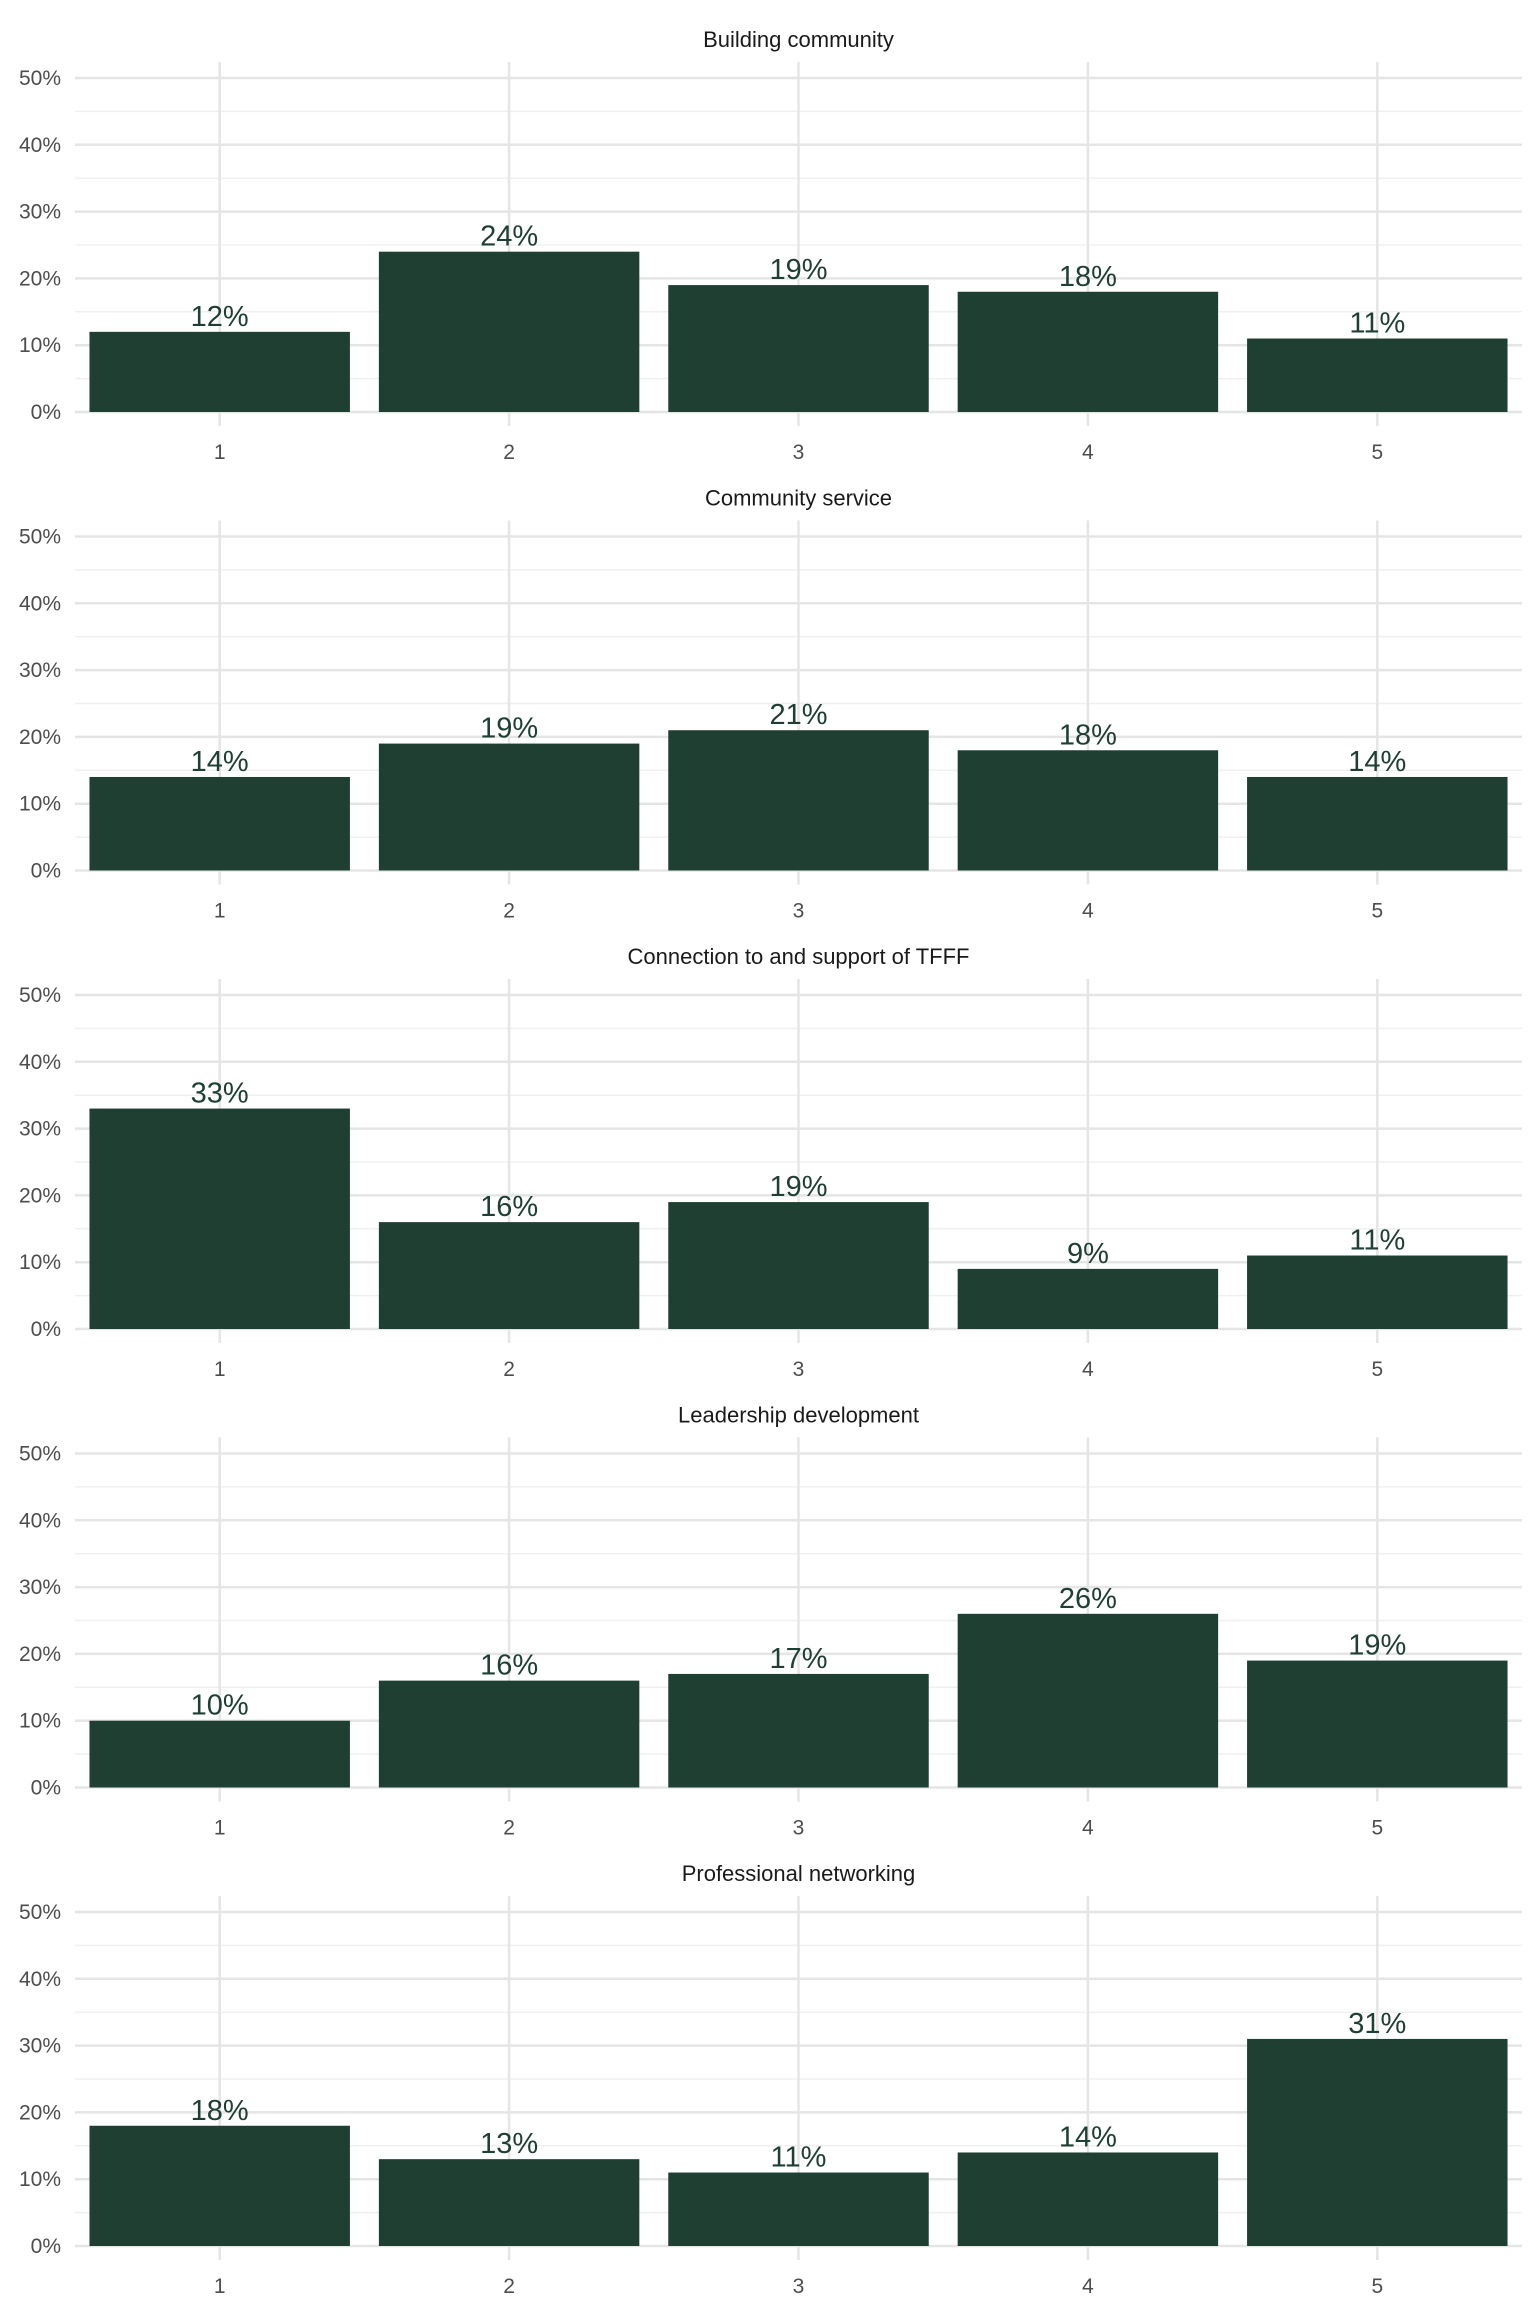 The height and width of the screenshot is (2304, 1536). I want to click on data-label: 9%, so click(1088, 1254).